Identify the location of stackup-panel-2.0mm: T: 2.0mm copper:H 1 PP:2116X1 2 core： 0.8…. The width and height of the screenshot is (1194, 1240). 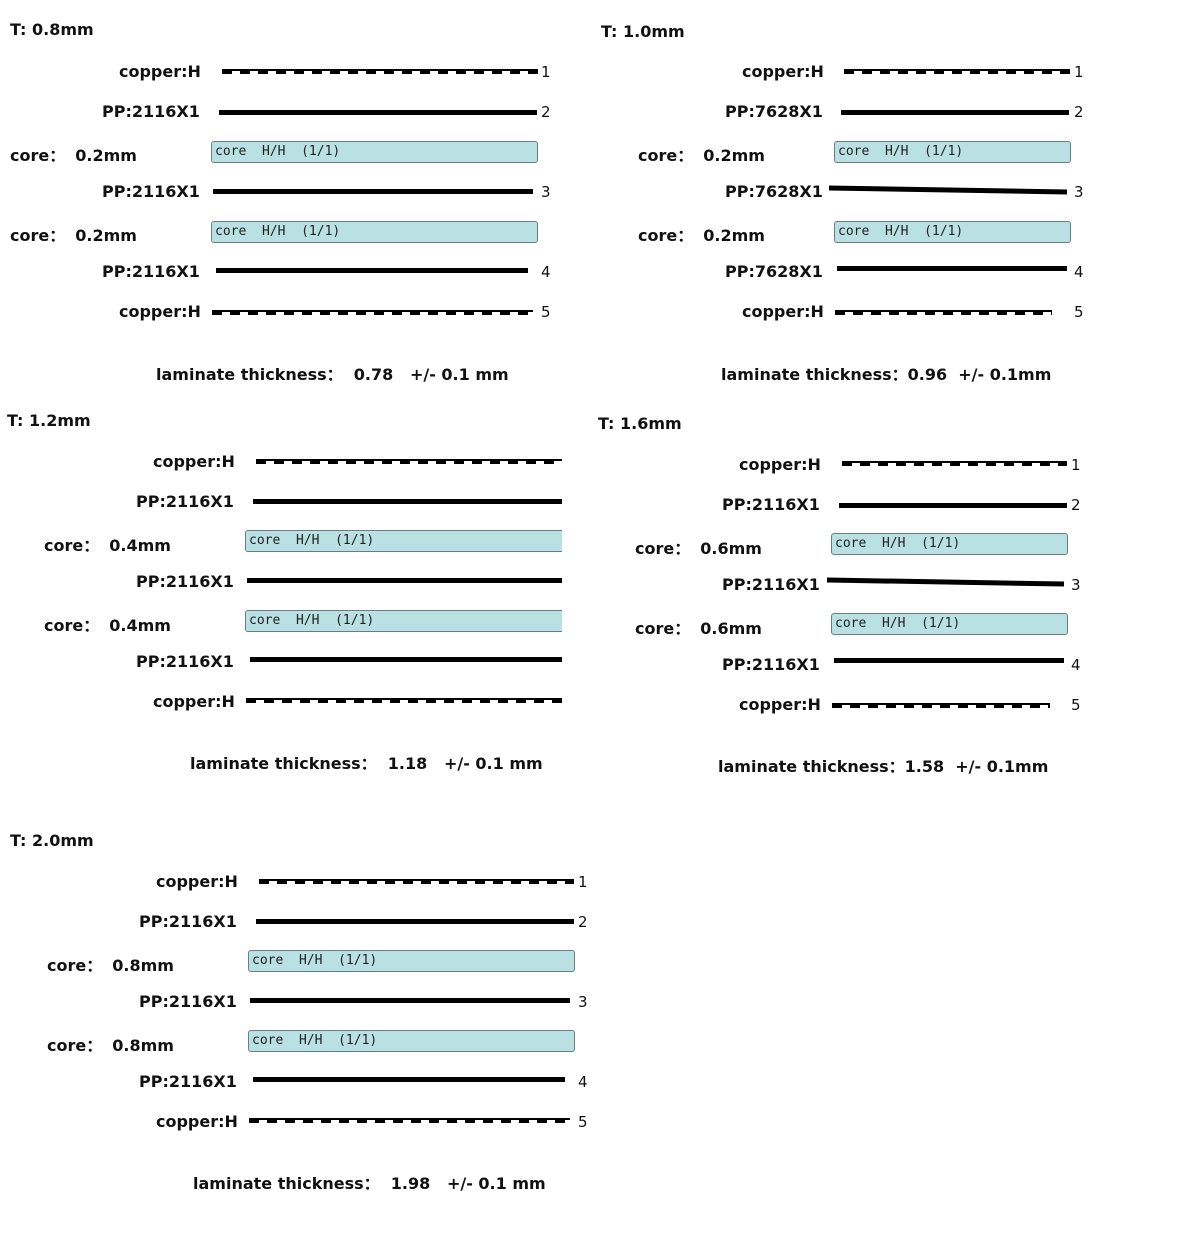
(299, 1016).